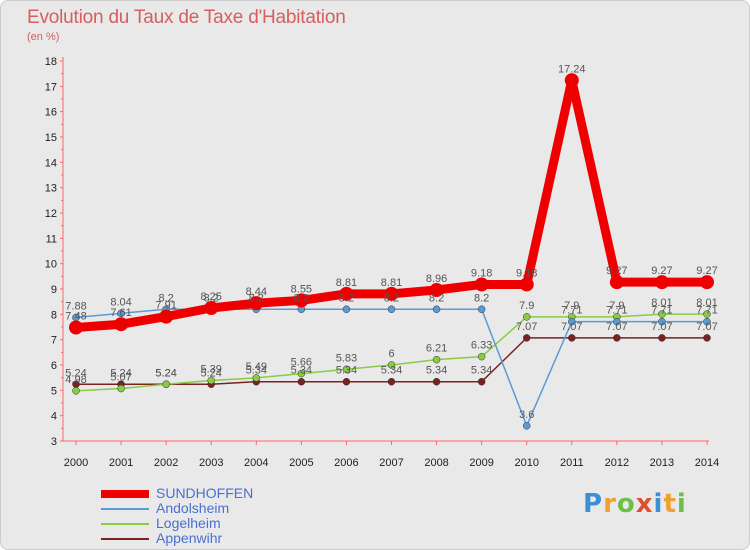 This screenshot has width=750, height=550. Describe the element at coordinates (301, 289) in the screenshot. I see `data-label: 8.55` at that location.